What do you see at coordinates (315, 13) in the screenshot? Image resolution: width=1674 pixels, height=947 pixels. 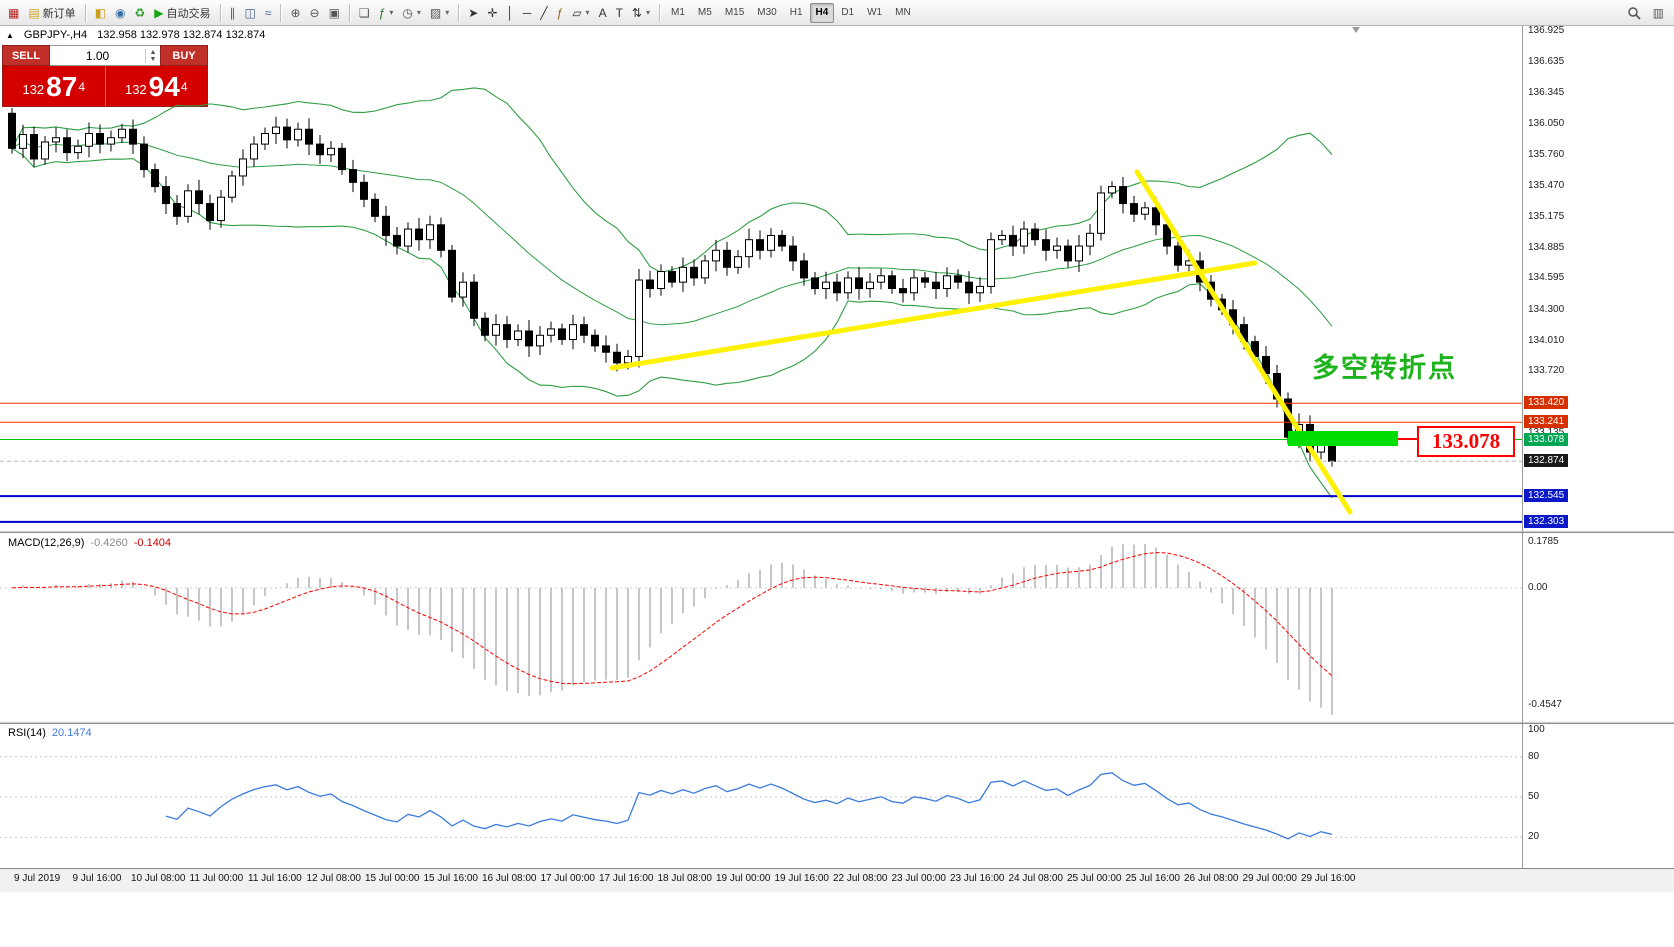 I see `zoom-out-button: ⊖` at bounding box center [315, 13].